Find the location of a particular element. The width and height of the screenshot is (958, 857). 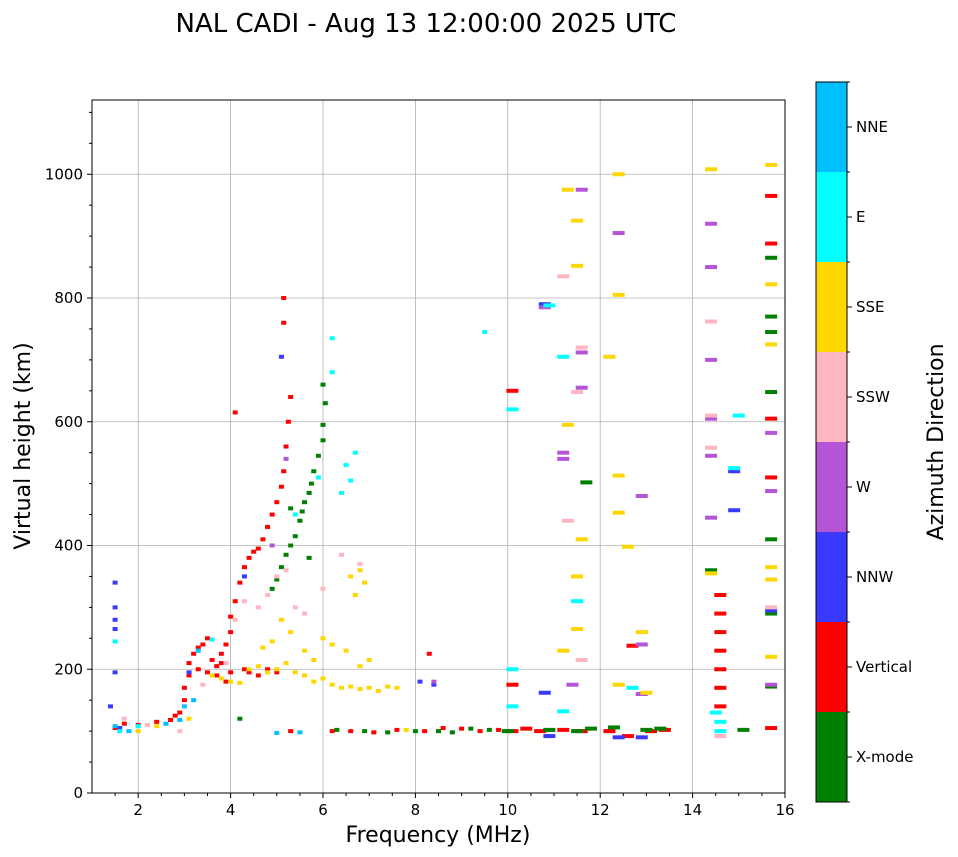

x-tick-label: 14 is located at coordinates (692, 810).